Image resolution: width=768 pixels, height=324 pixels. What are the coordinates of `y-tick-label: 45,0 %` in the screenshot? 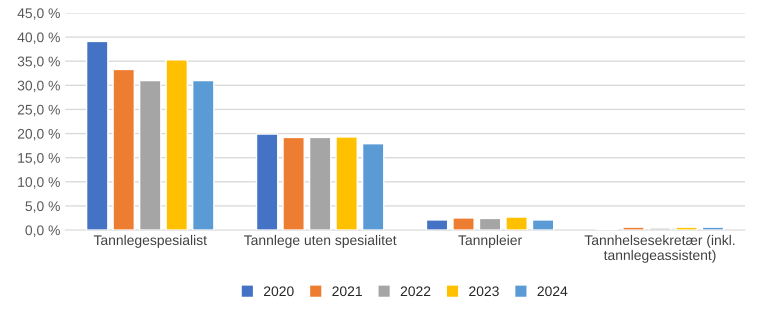 It's located at (39, 14).